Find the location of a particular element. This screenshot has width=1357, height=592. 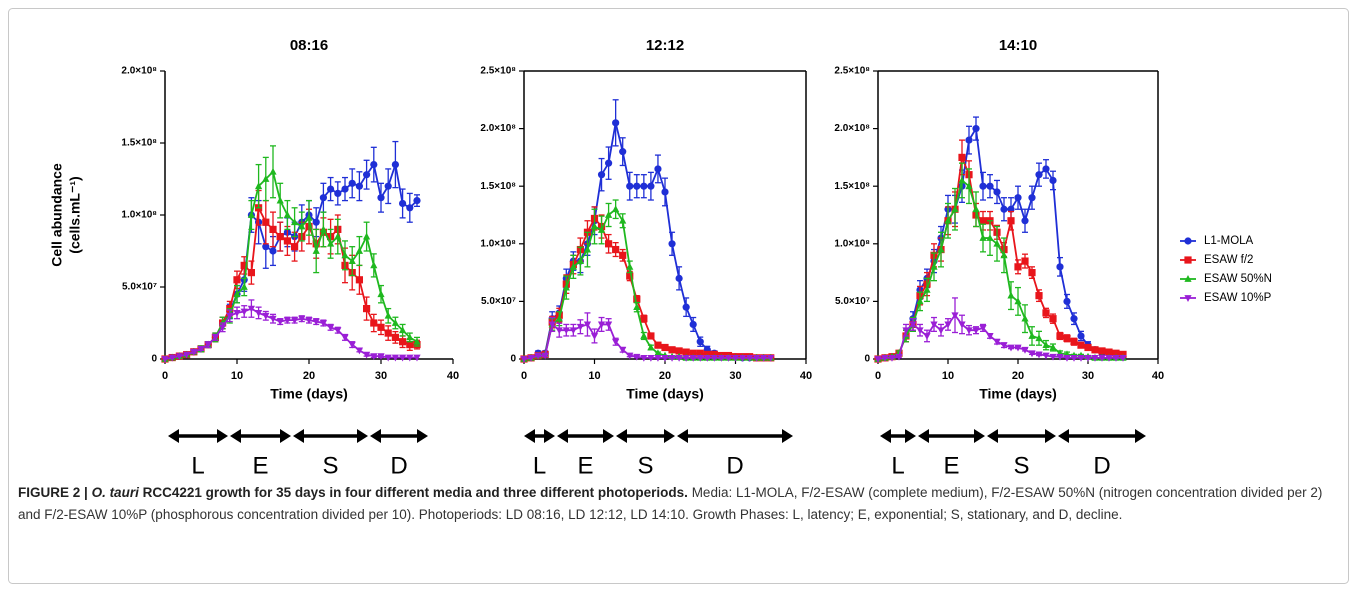

chart-title: 08:16 is located at coordinates (309, 45).